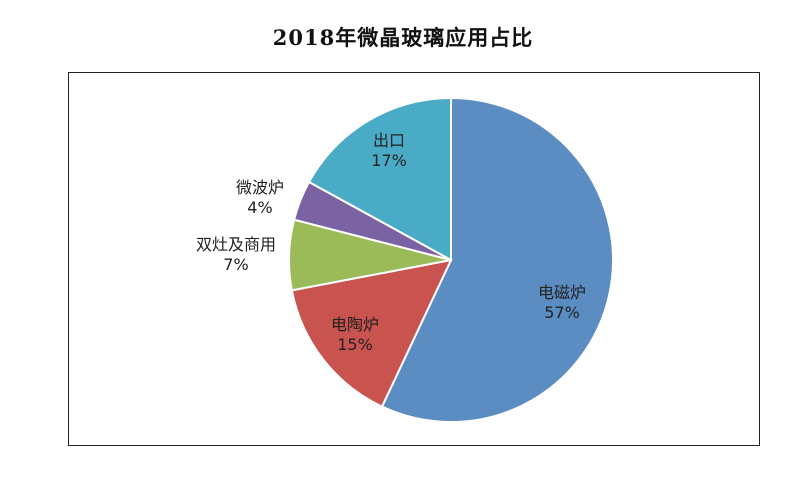 This screenshot has width=806, height=502. Describe the element at coordinates (389, 160) in the screenshot. I see `slice-value-label-5: 17%` at that location.